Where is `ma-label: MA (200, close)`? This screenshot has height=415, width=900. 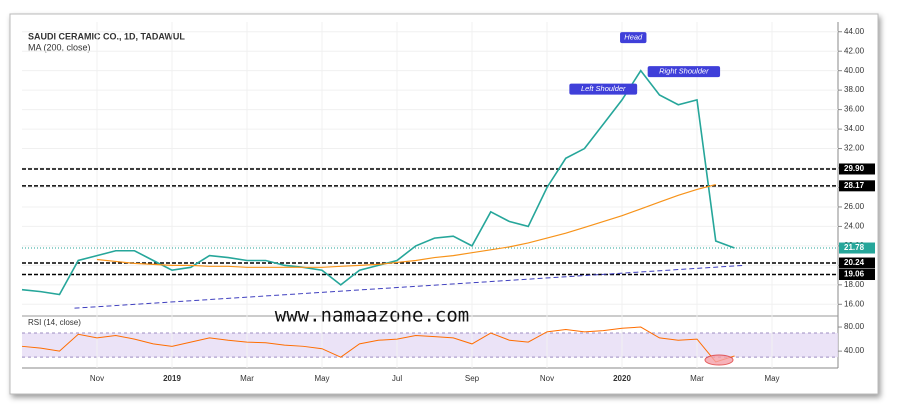 ma-label: MA (200, close) is located at coordinates (59, 47).